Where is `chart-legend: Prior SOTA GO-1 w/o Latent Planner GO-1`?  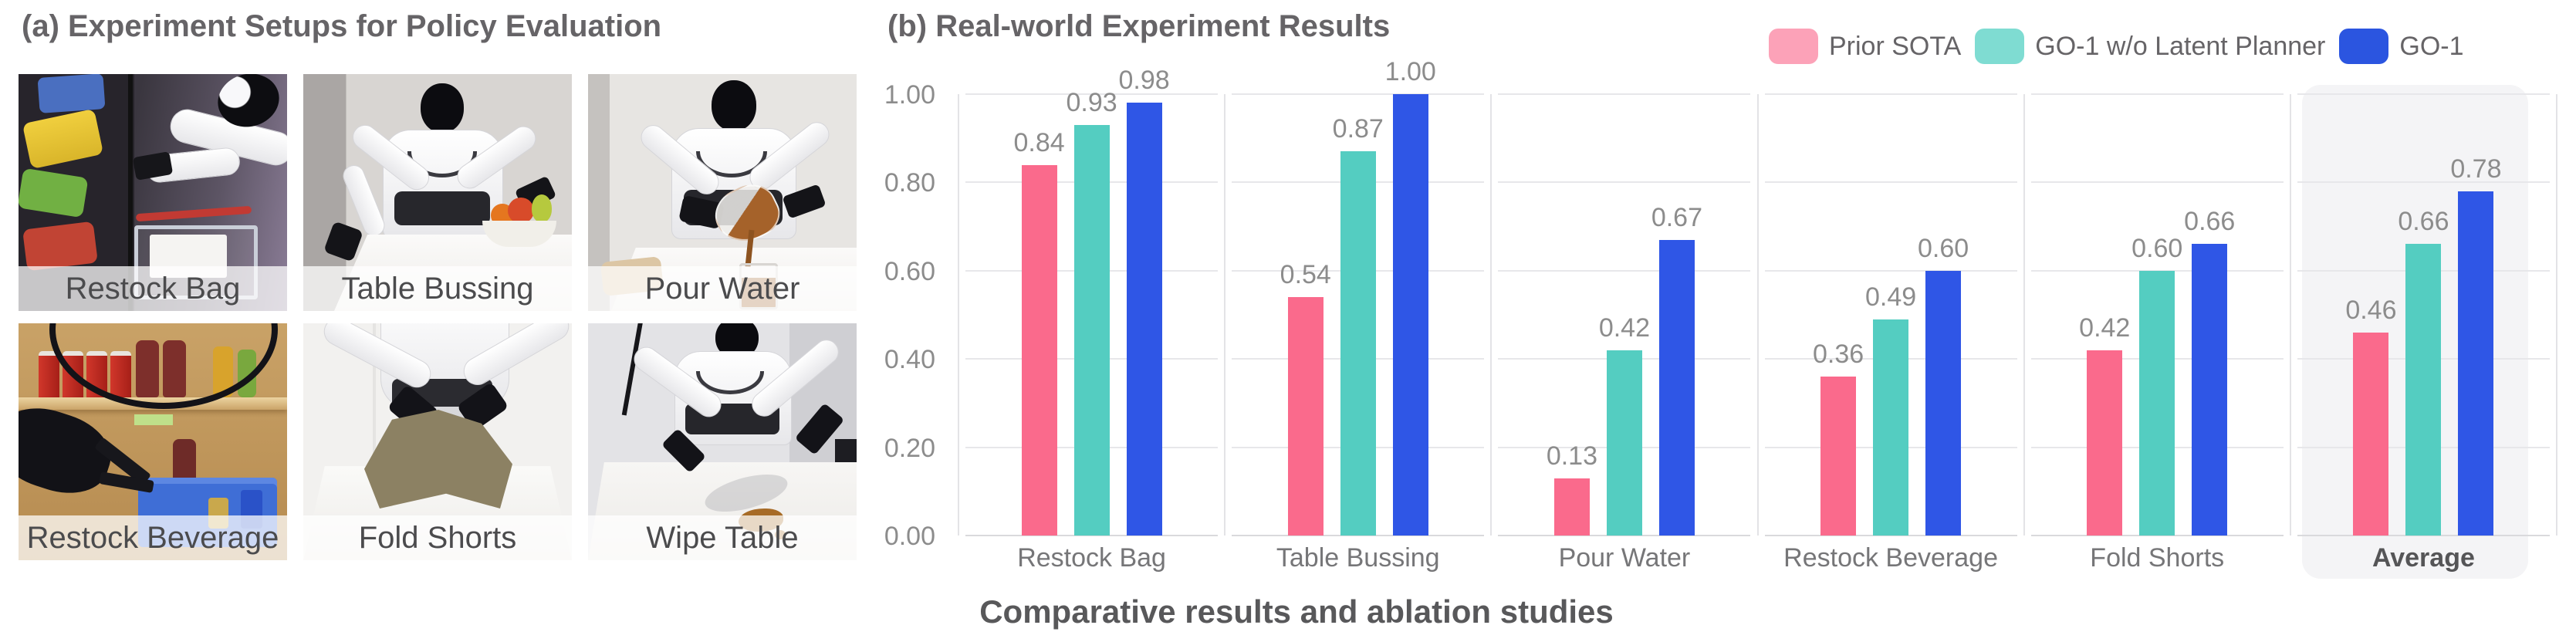
chart-legend: Prior SOTA GO-1 w/o Latent Planner GO-1 is located at coordinates (2116, 46).